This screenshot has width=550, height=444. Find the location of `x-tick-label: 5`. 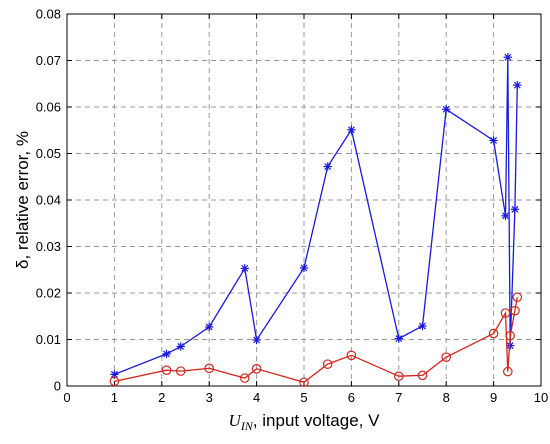

x-tick-label: 5 is located at coordinates (303, 397).